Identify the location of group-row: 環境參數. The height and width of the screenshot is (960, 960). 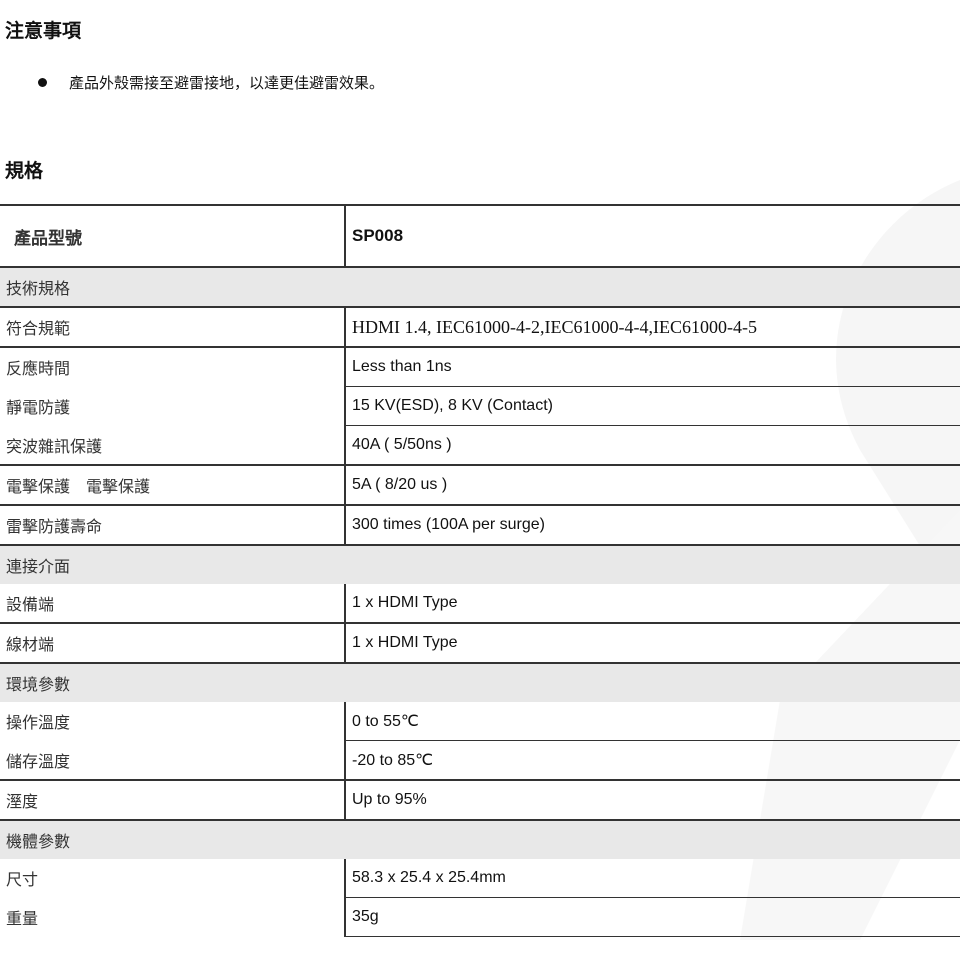
(480, 682).